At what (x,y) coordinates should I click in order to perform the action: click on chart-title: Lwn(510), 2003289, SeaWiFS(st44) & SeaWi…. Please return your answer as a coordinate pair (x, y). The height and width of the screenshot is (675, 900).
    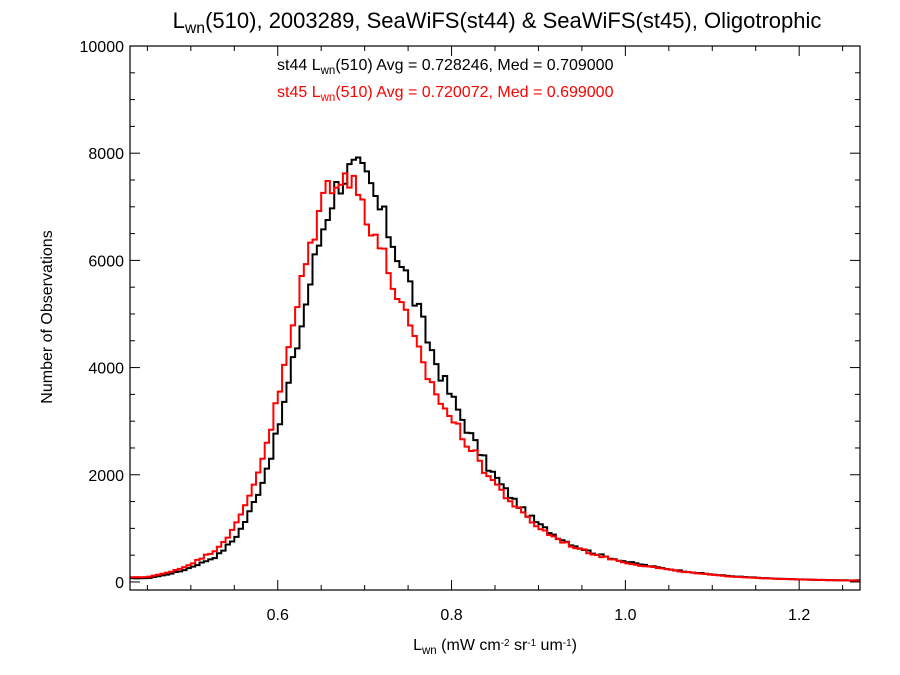
    Looking at the image, I should click on (497, 22).